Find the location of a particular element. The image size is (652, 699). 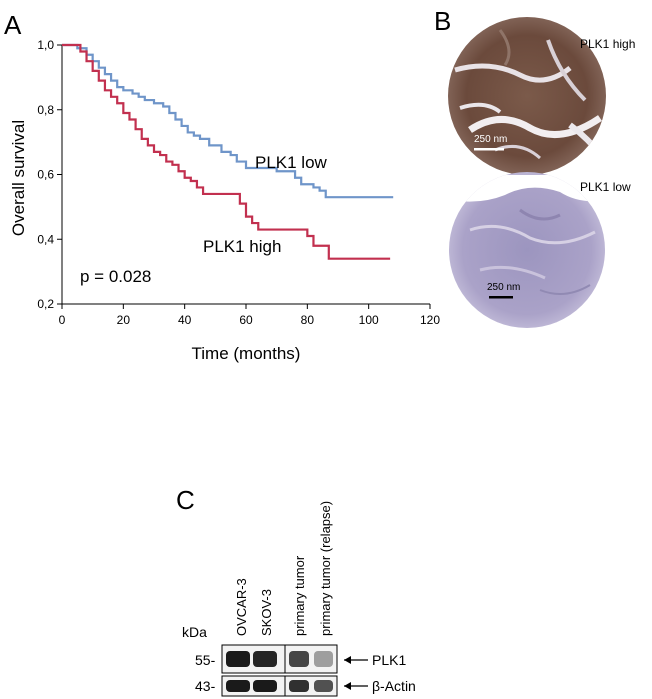

blot-row-actin: 43- β-Actin is located at coordinates (305, 686).